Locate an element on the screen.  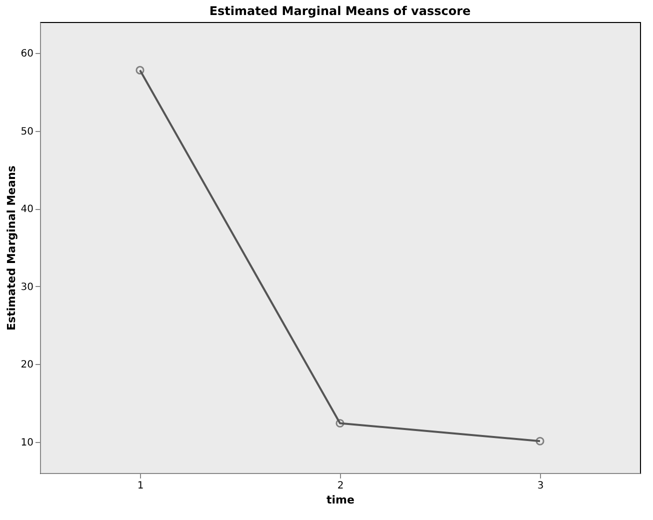
y-tick-label: 50 is located at coordinates (27, 132).